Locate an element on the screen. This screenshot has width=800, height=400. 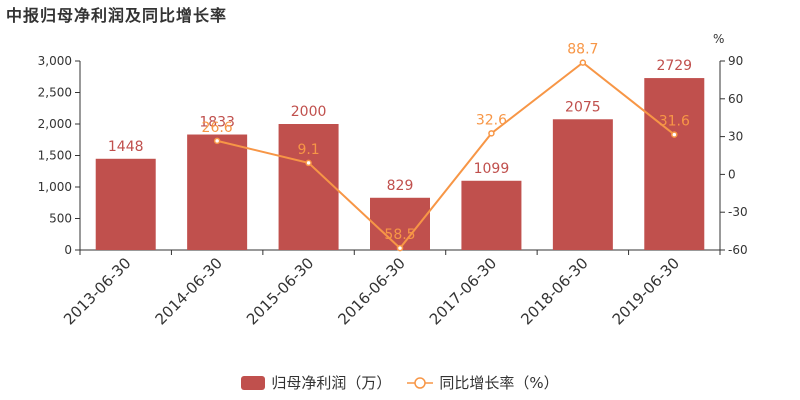
x-tick-label: 2019-06-30 is located at coordinates (646, 291).